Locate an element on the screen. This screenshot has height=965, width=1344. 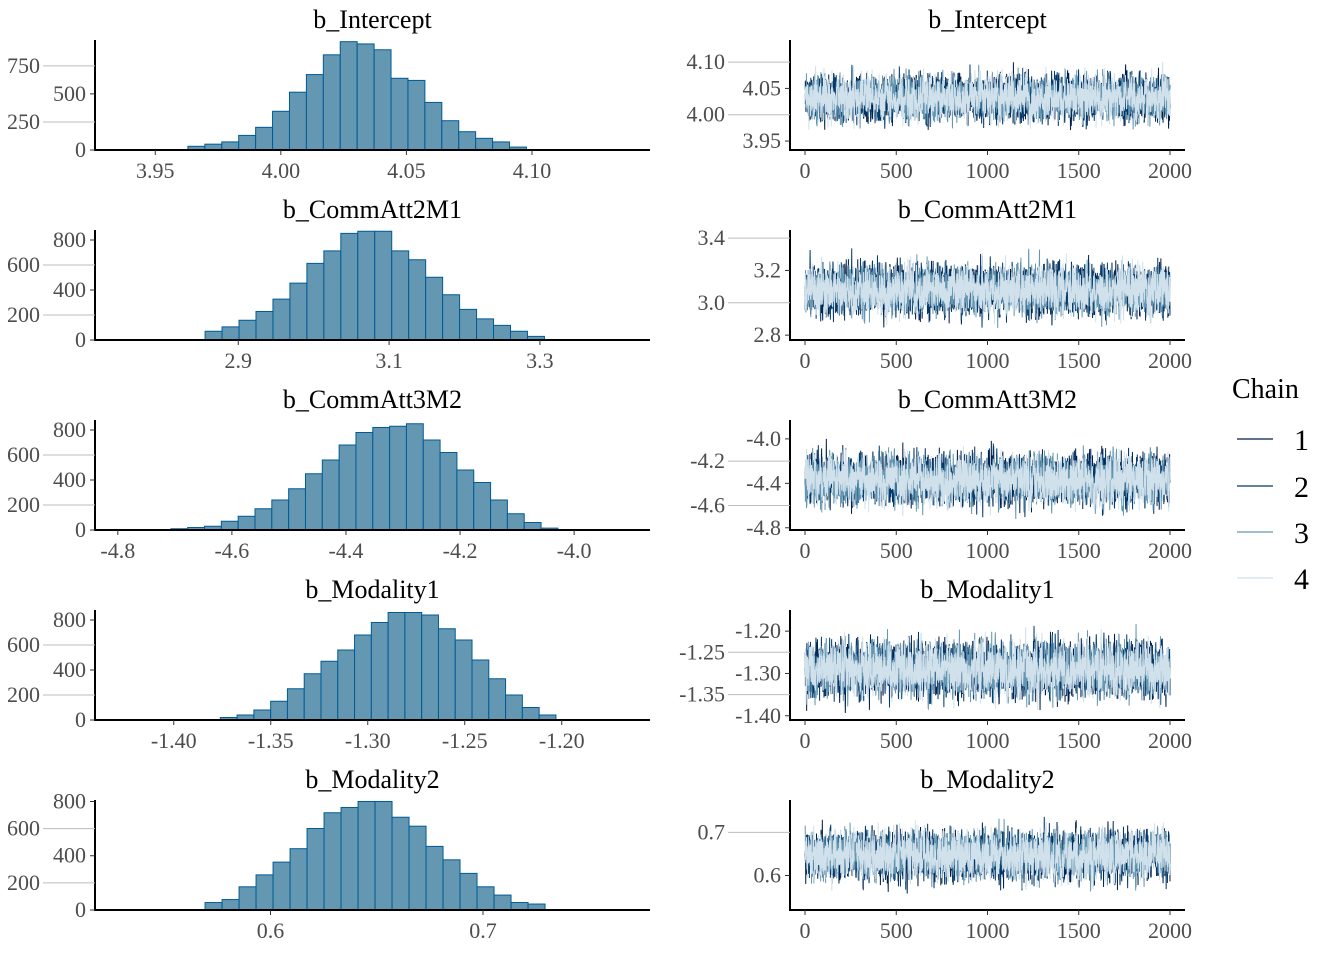
y-tick-label: -4.6 is located at coordinates (707, 505).